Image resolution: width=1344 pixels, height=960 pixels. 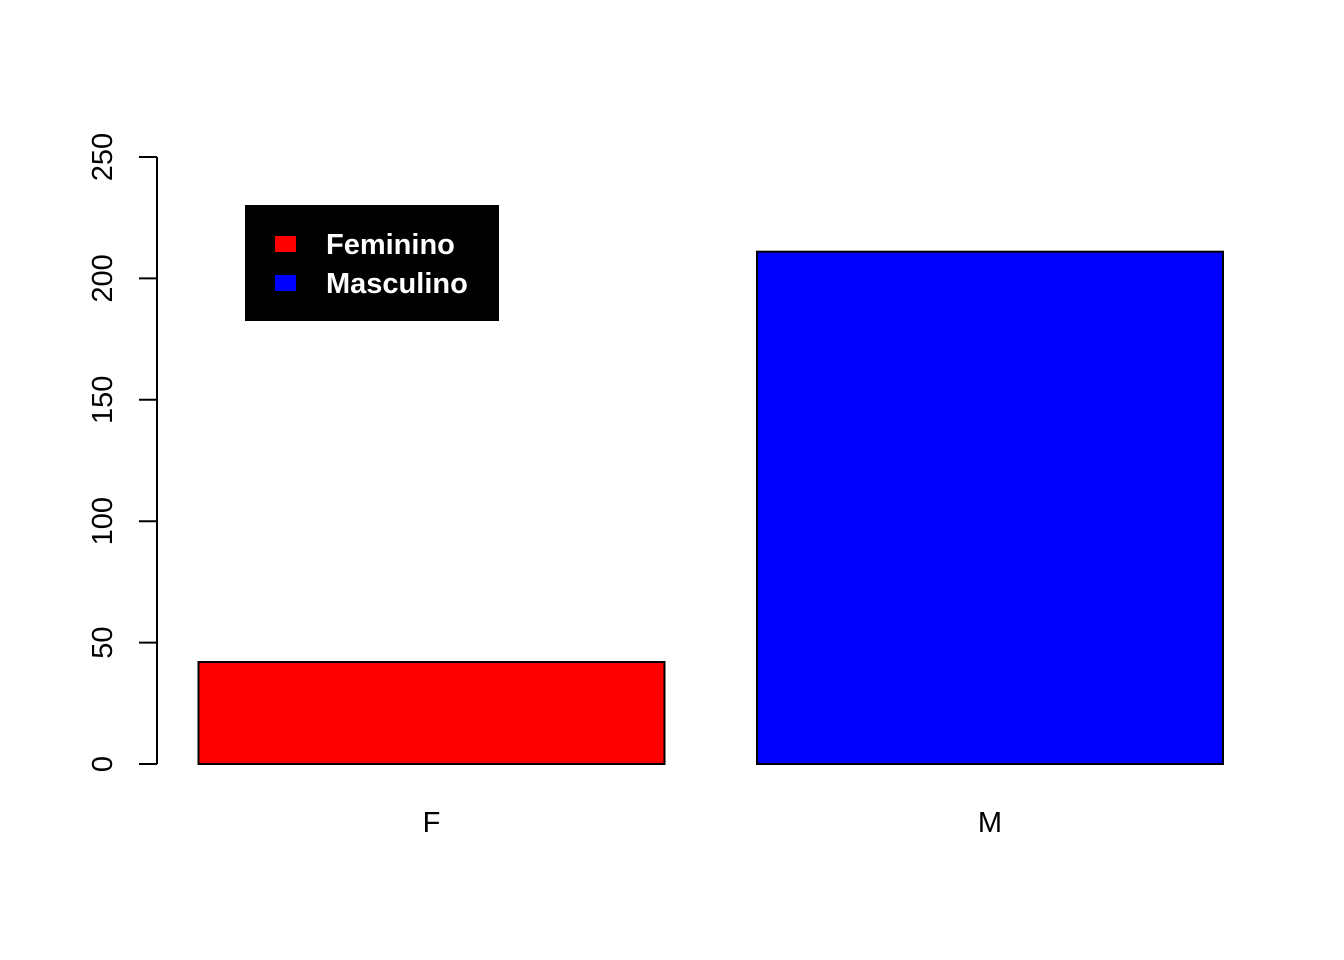 I want to click on y-tick-label: 150, so click(x=103, y=400).